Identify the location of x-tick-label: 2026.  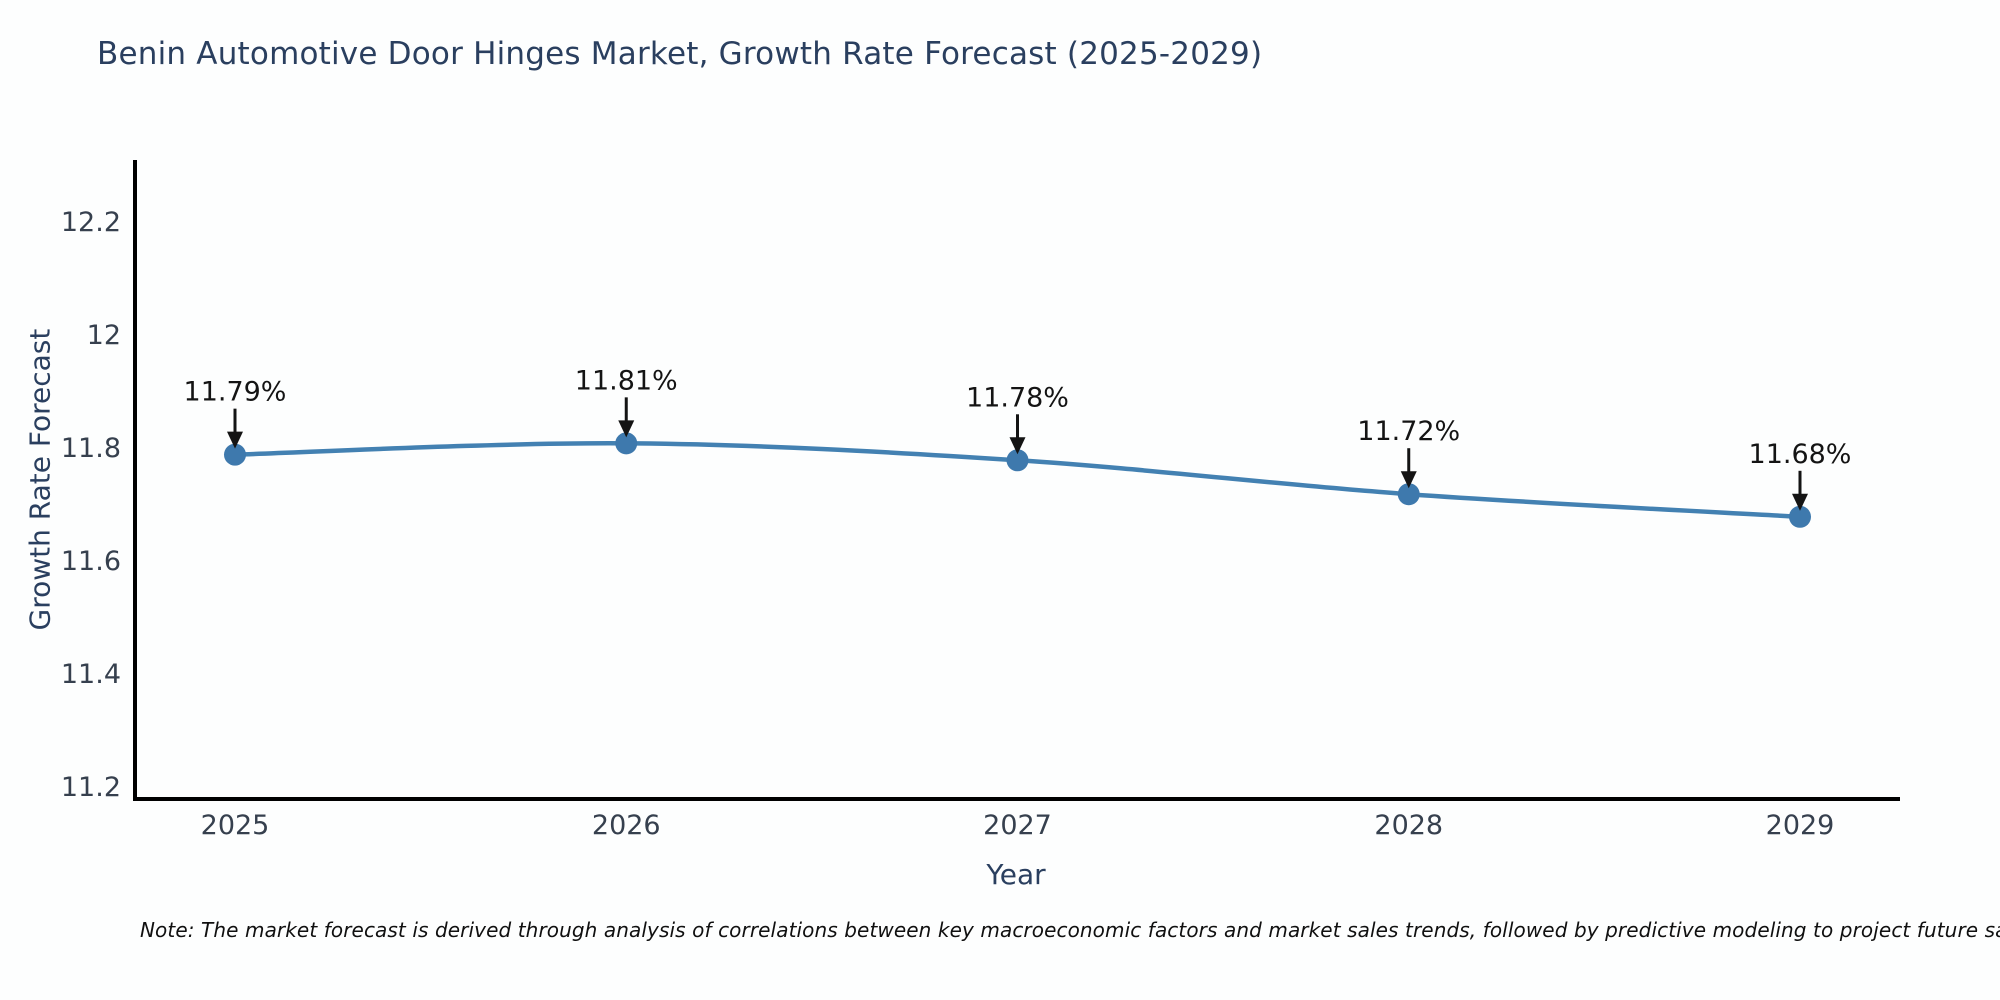
(626, 825).